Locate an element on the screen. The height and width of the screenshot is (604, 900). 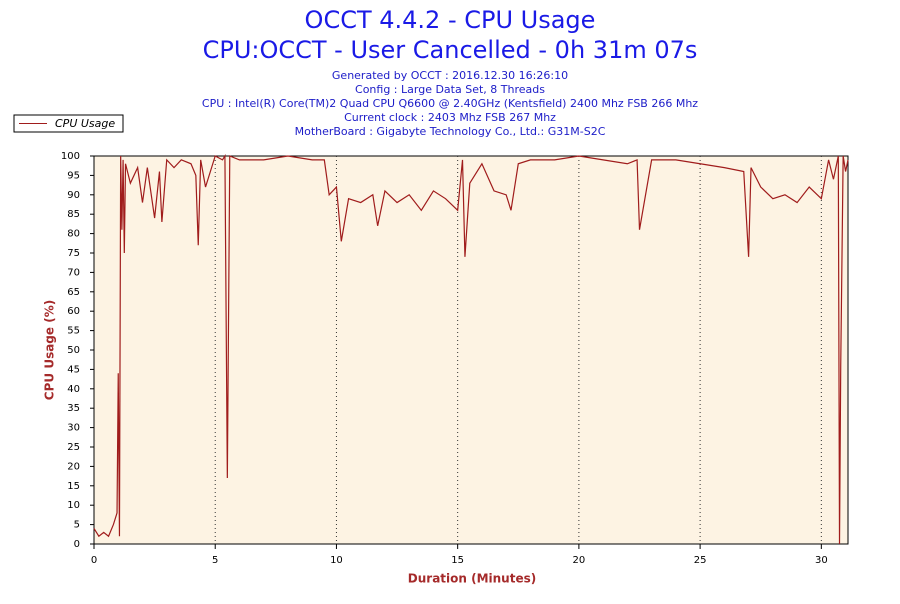
chart-subtitle: CPU:OCCT - User Cancelled - 0h 31m 07s is located at coordinates (450, 50).